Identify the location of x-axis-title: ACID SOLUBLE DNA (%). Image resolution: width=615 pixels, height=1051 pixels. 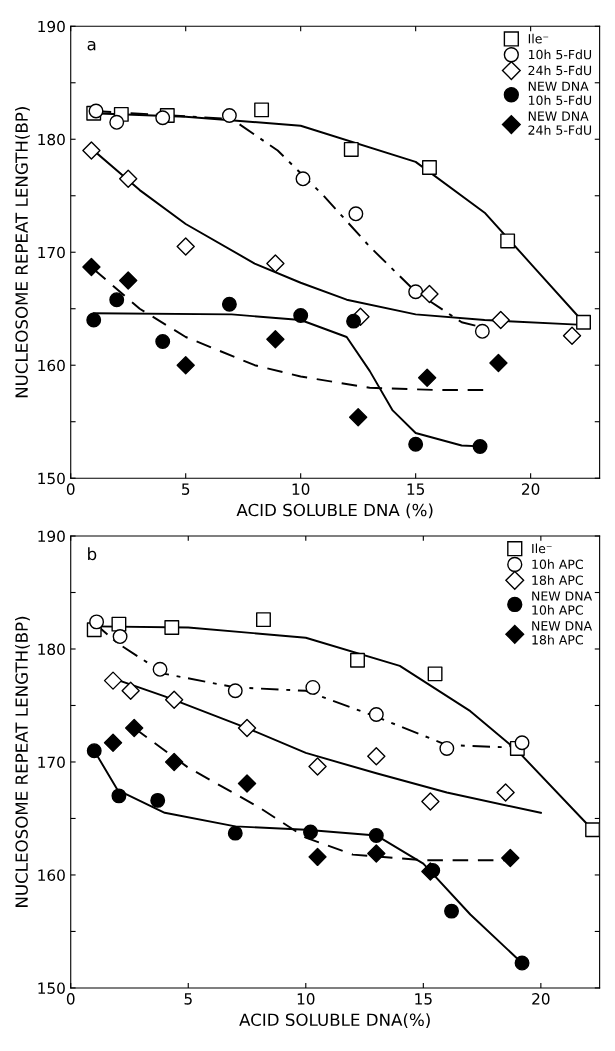
(334, 511).